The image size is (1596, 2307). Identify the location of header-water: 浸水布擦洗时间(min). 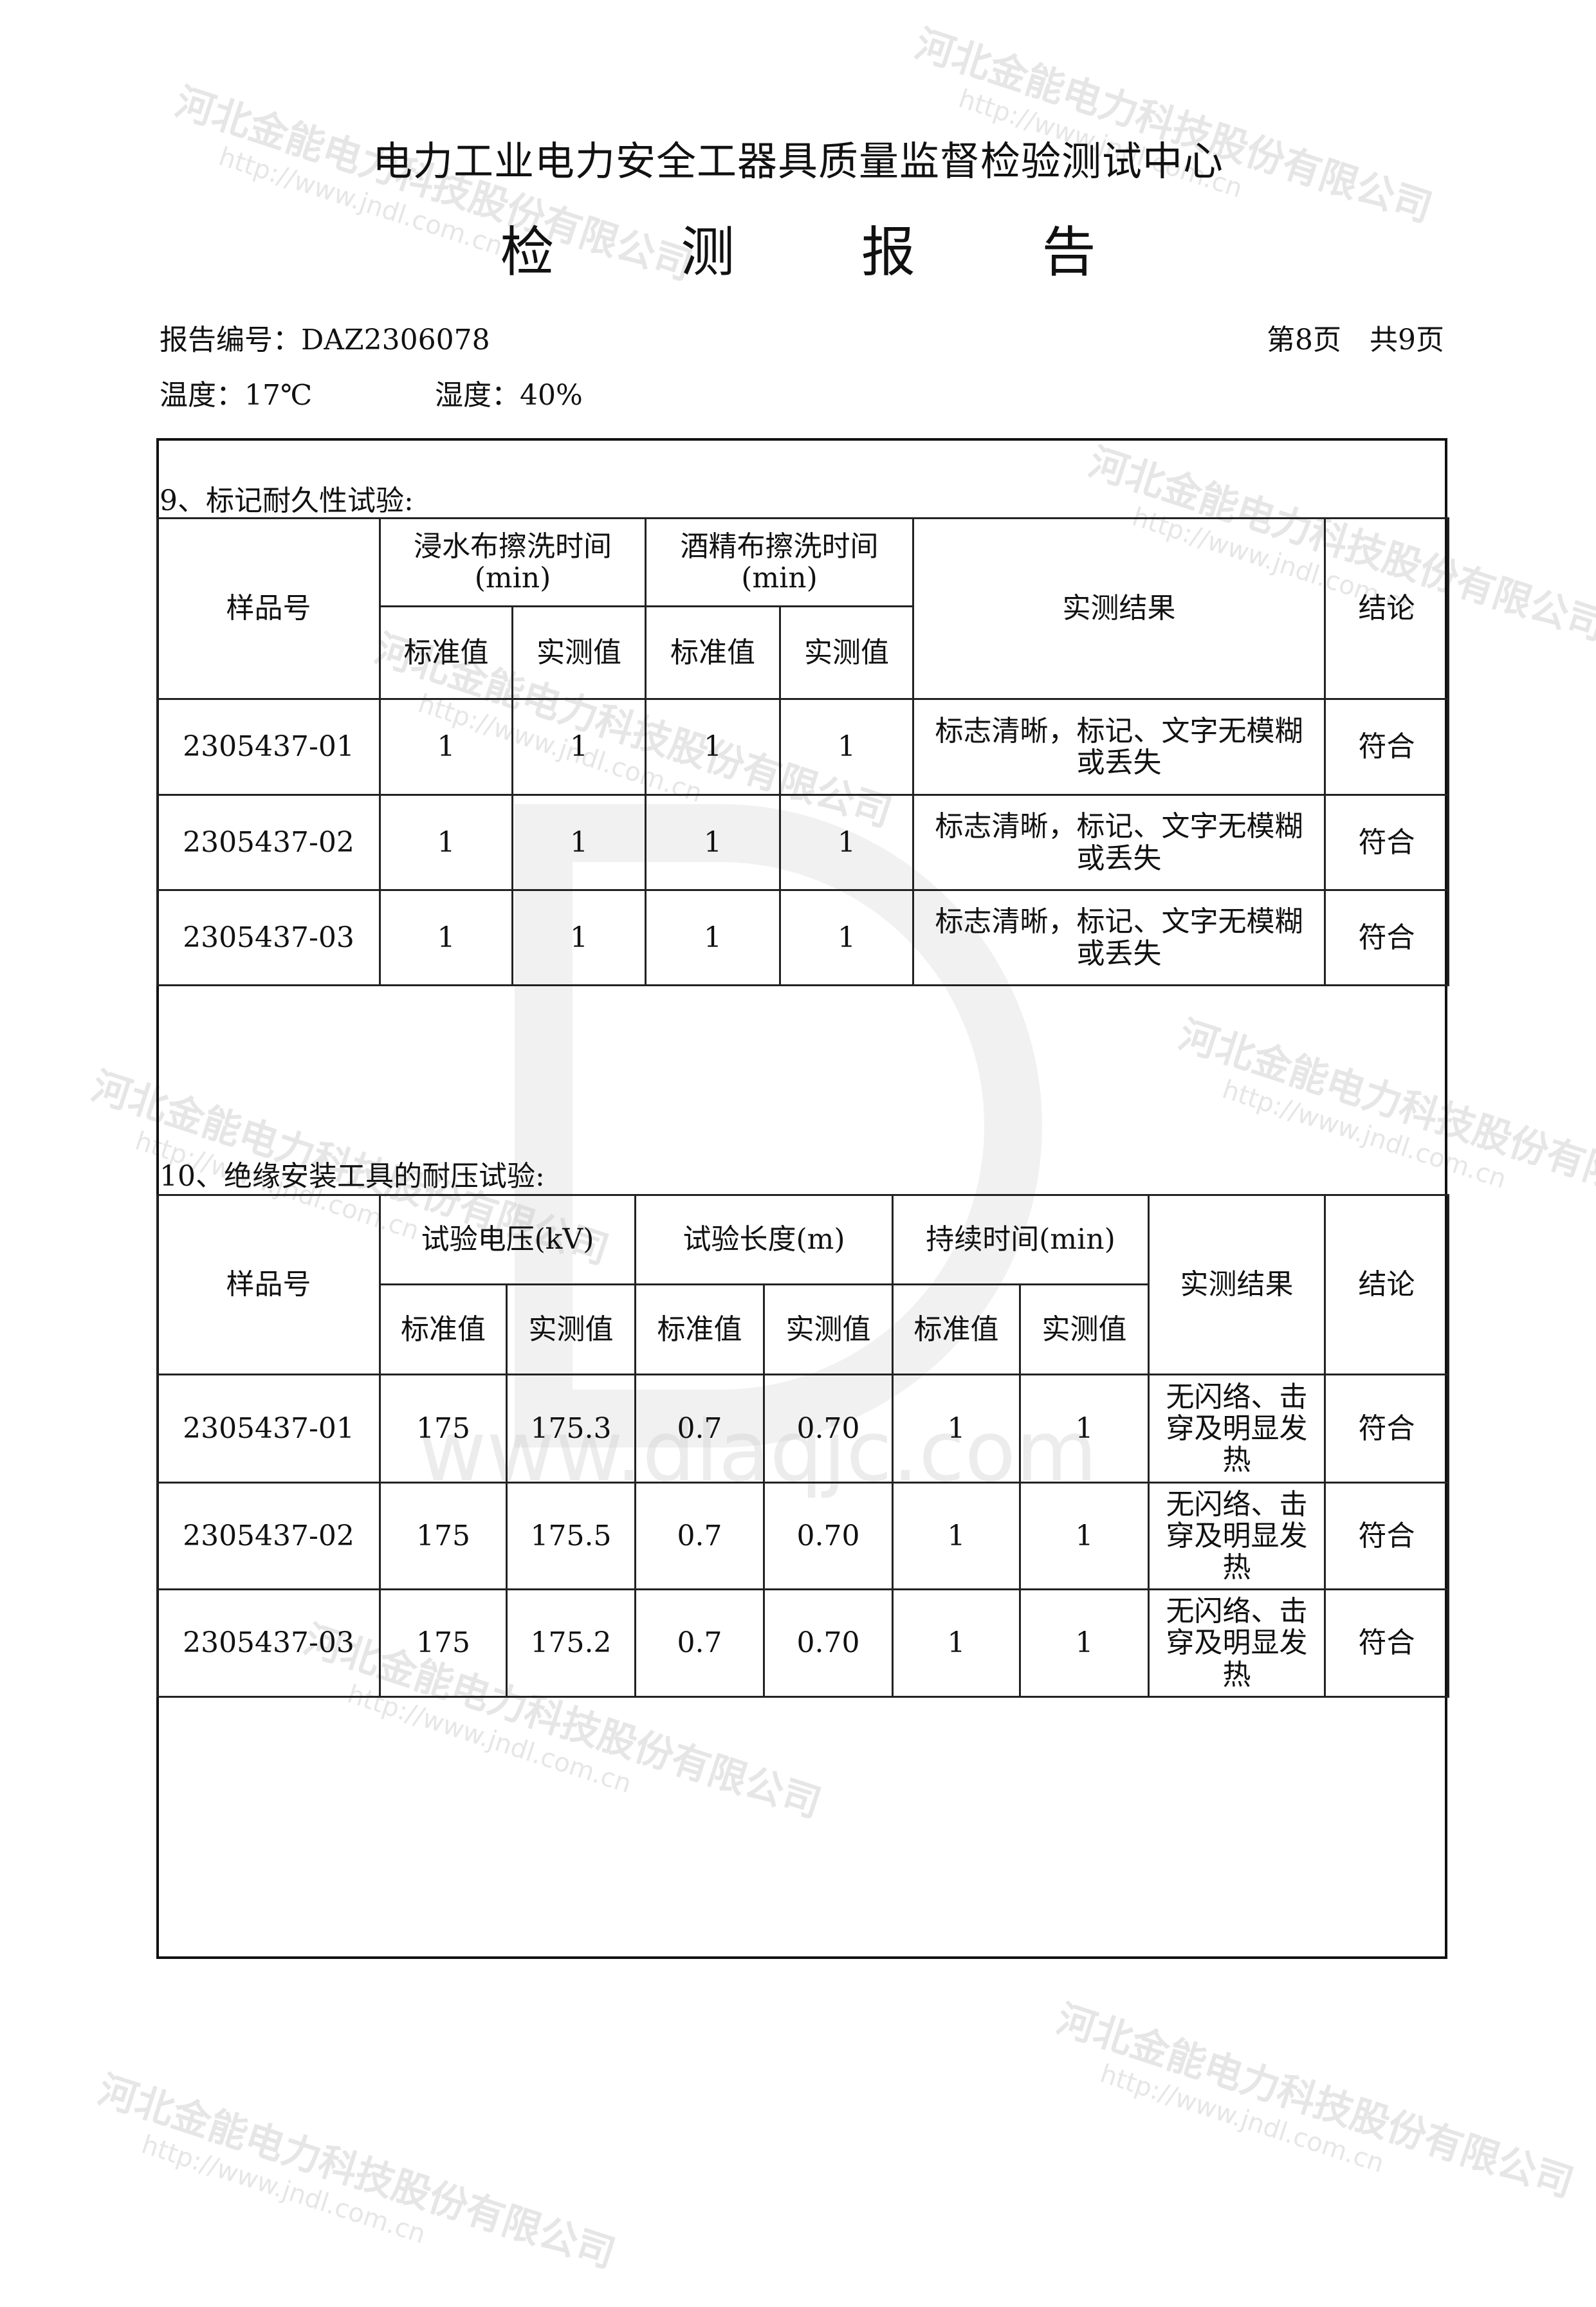
(513, 562).